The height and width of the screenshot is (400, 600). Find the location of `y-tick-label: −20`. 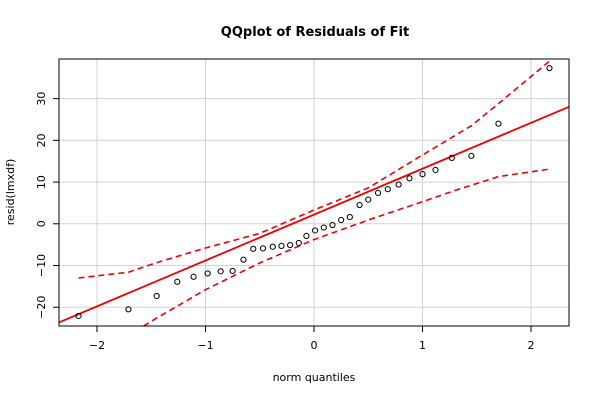

y-tick-label: −20 is located at coordinates (41, 307).